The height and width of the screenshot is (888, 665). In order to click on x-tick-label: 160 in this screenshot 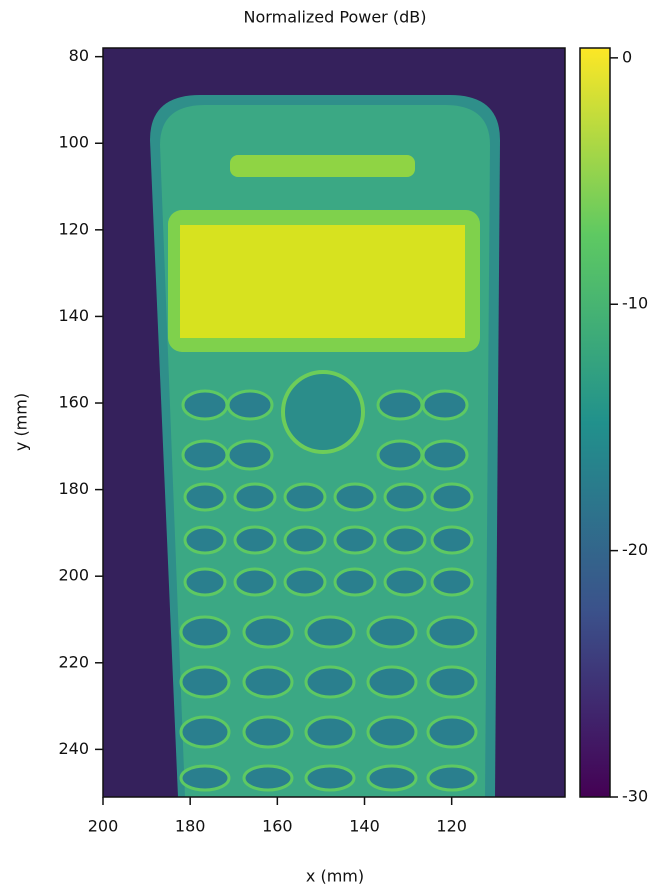, I will do `click(277, 826)`.